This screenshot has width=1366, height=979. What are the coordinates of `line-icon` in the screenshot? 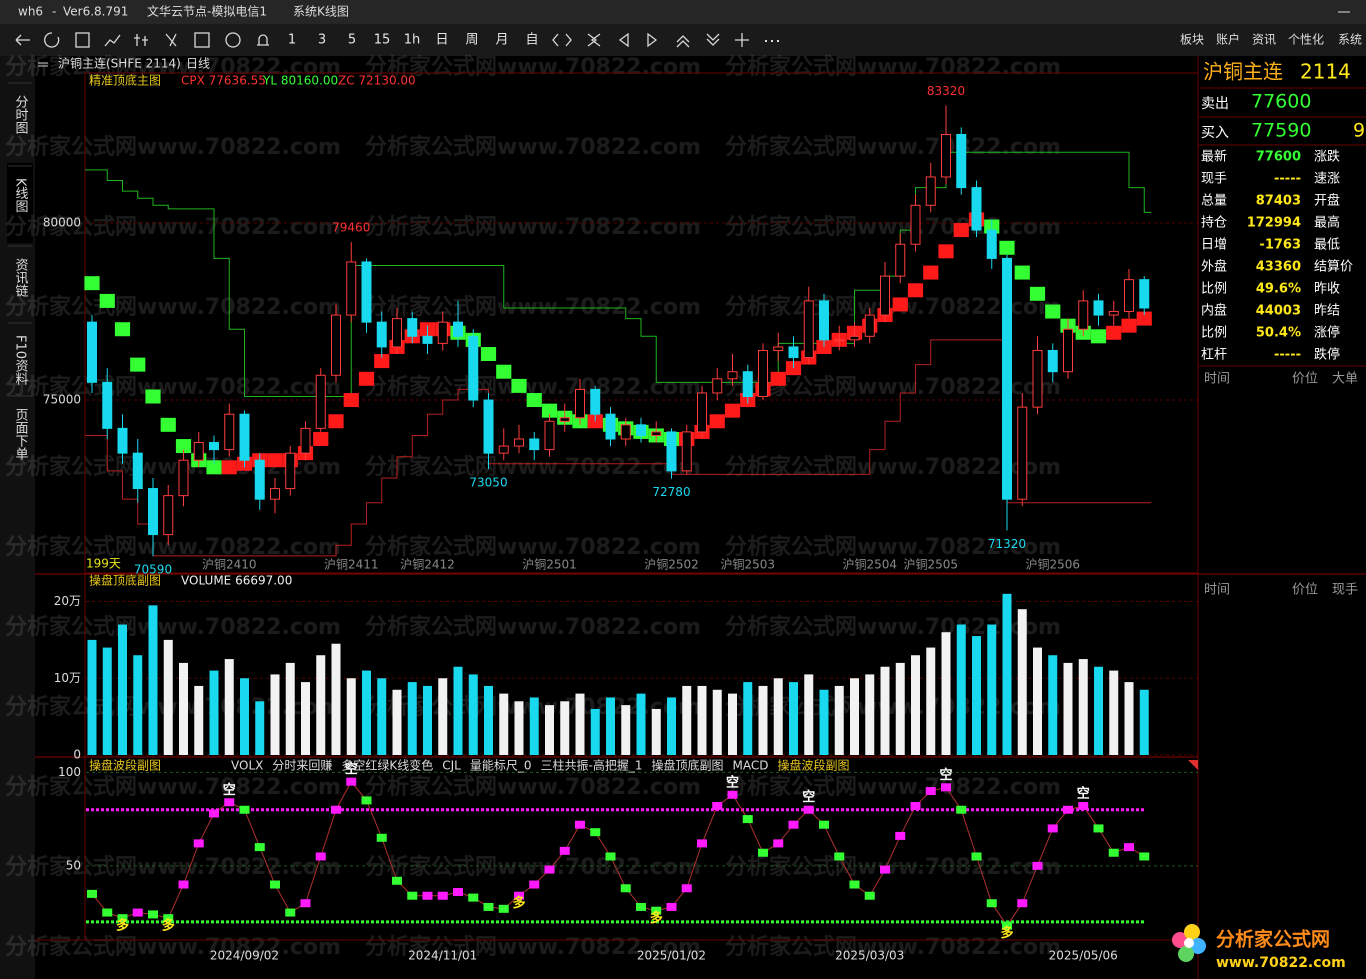 It's located at (112, 40).